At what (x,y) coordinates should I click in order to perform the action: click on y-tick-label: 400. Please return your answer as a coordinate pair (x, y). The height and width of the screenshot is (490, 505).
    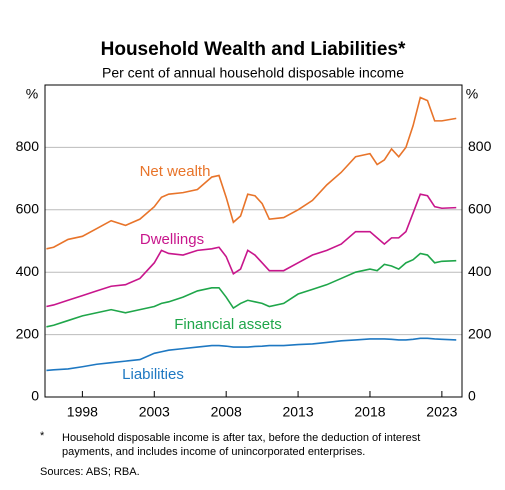
    Looking at the image, I should click on (28, 271).